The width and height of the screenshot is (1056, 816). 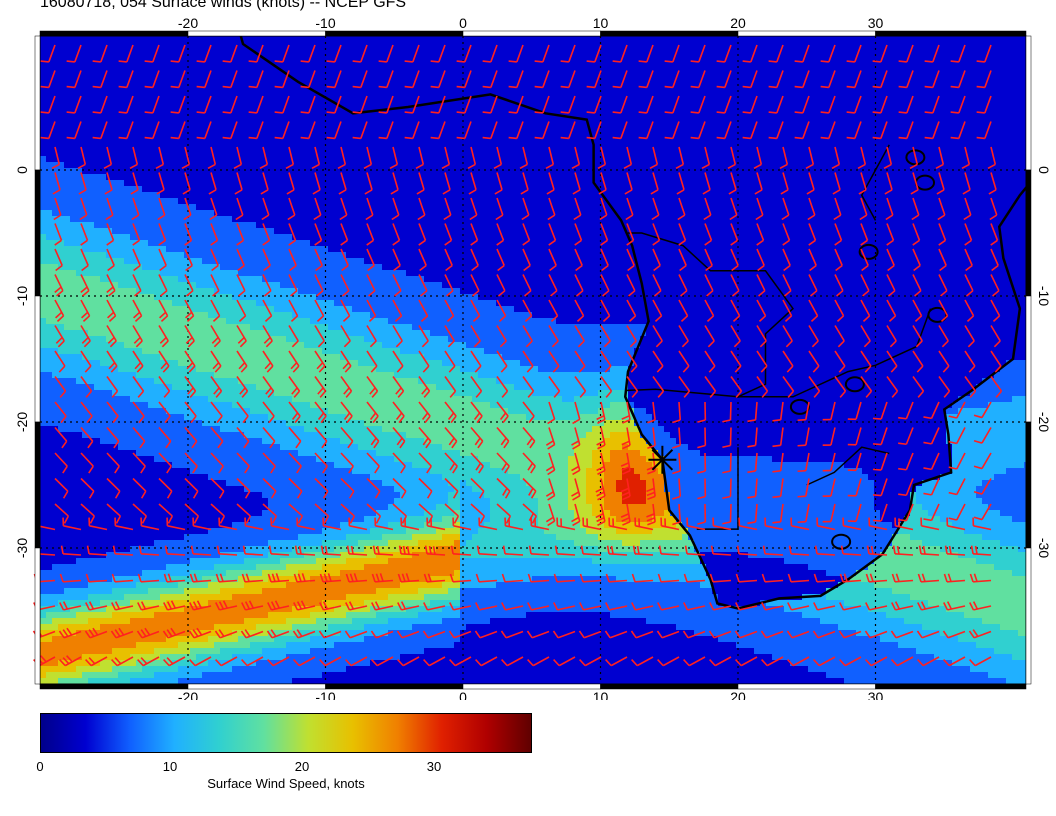 What do you see at coordinates (22, 170) in the screenshot?
I see `lat-tick-label: 0` at bounding box center [22, 170].